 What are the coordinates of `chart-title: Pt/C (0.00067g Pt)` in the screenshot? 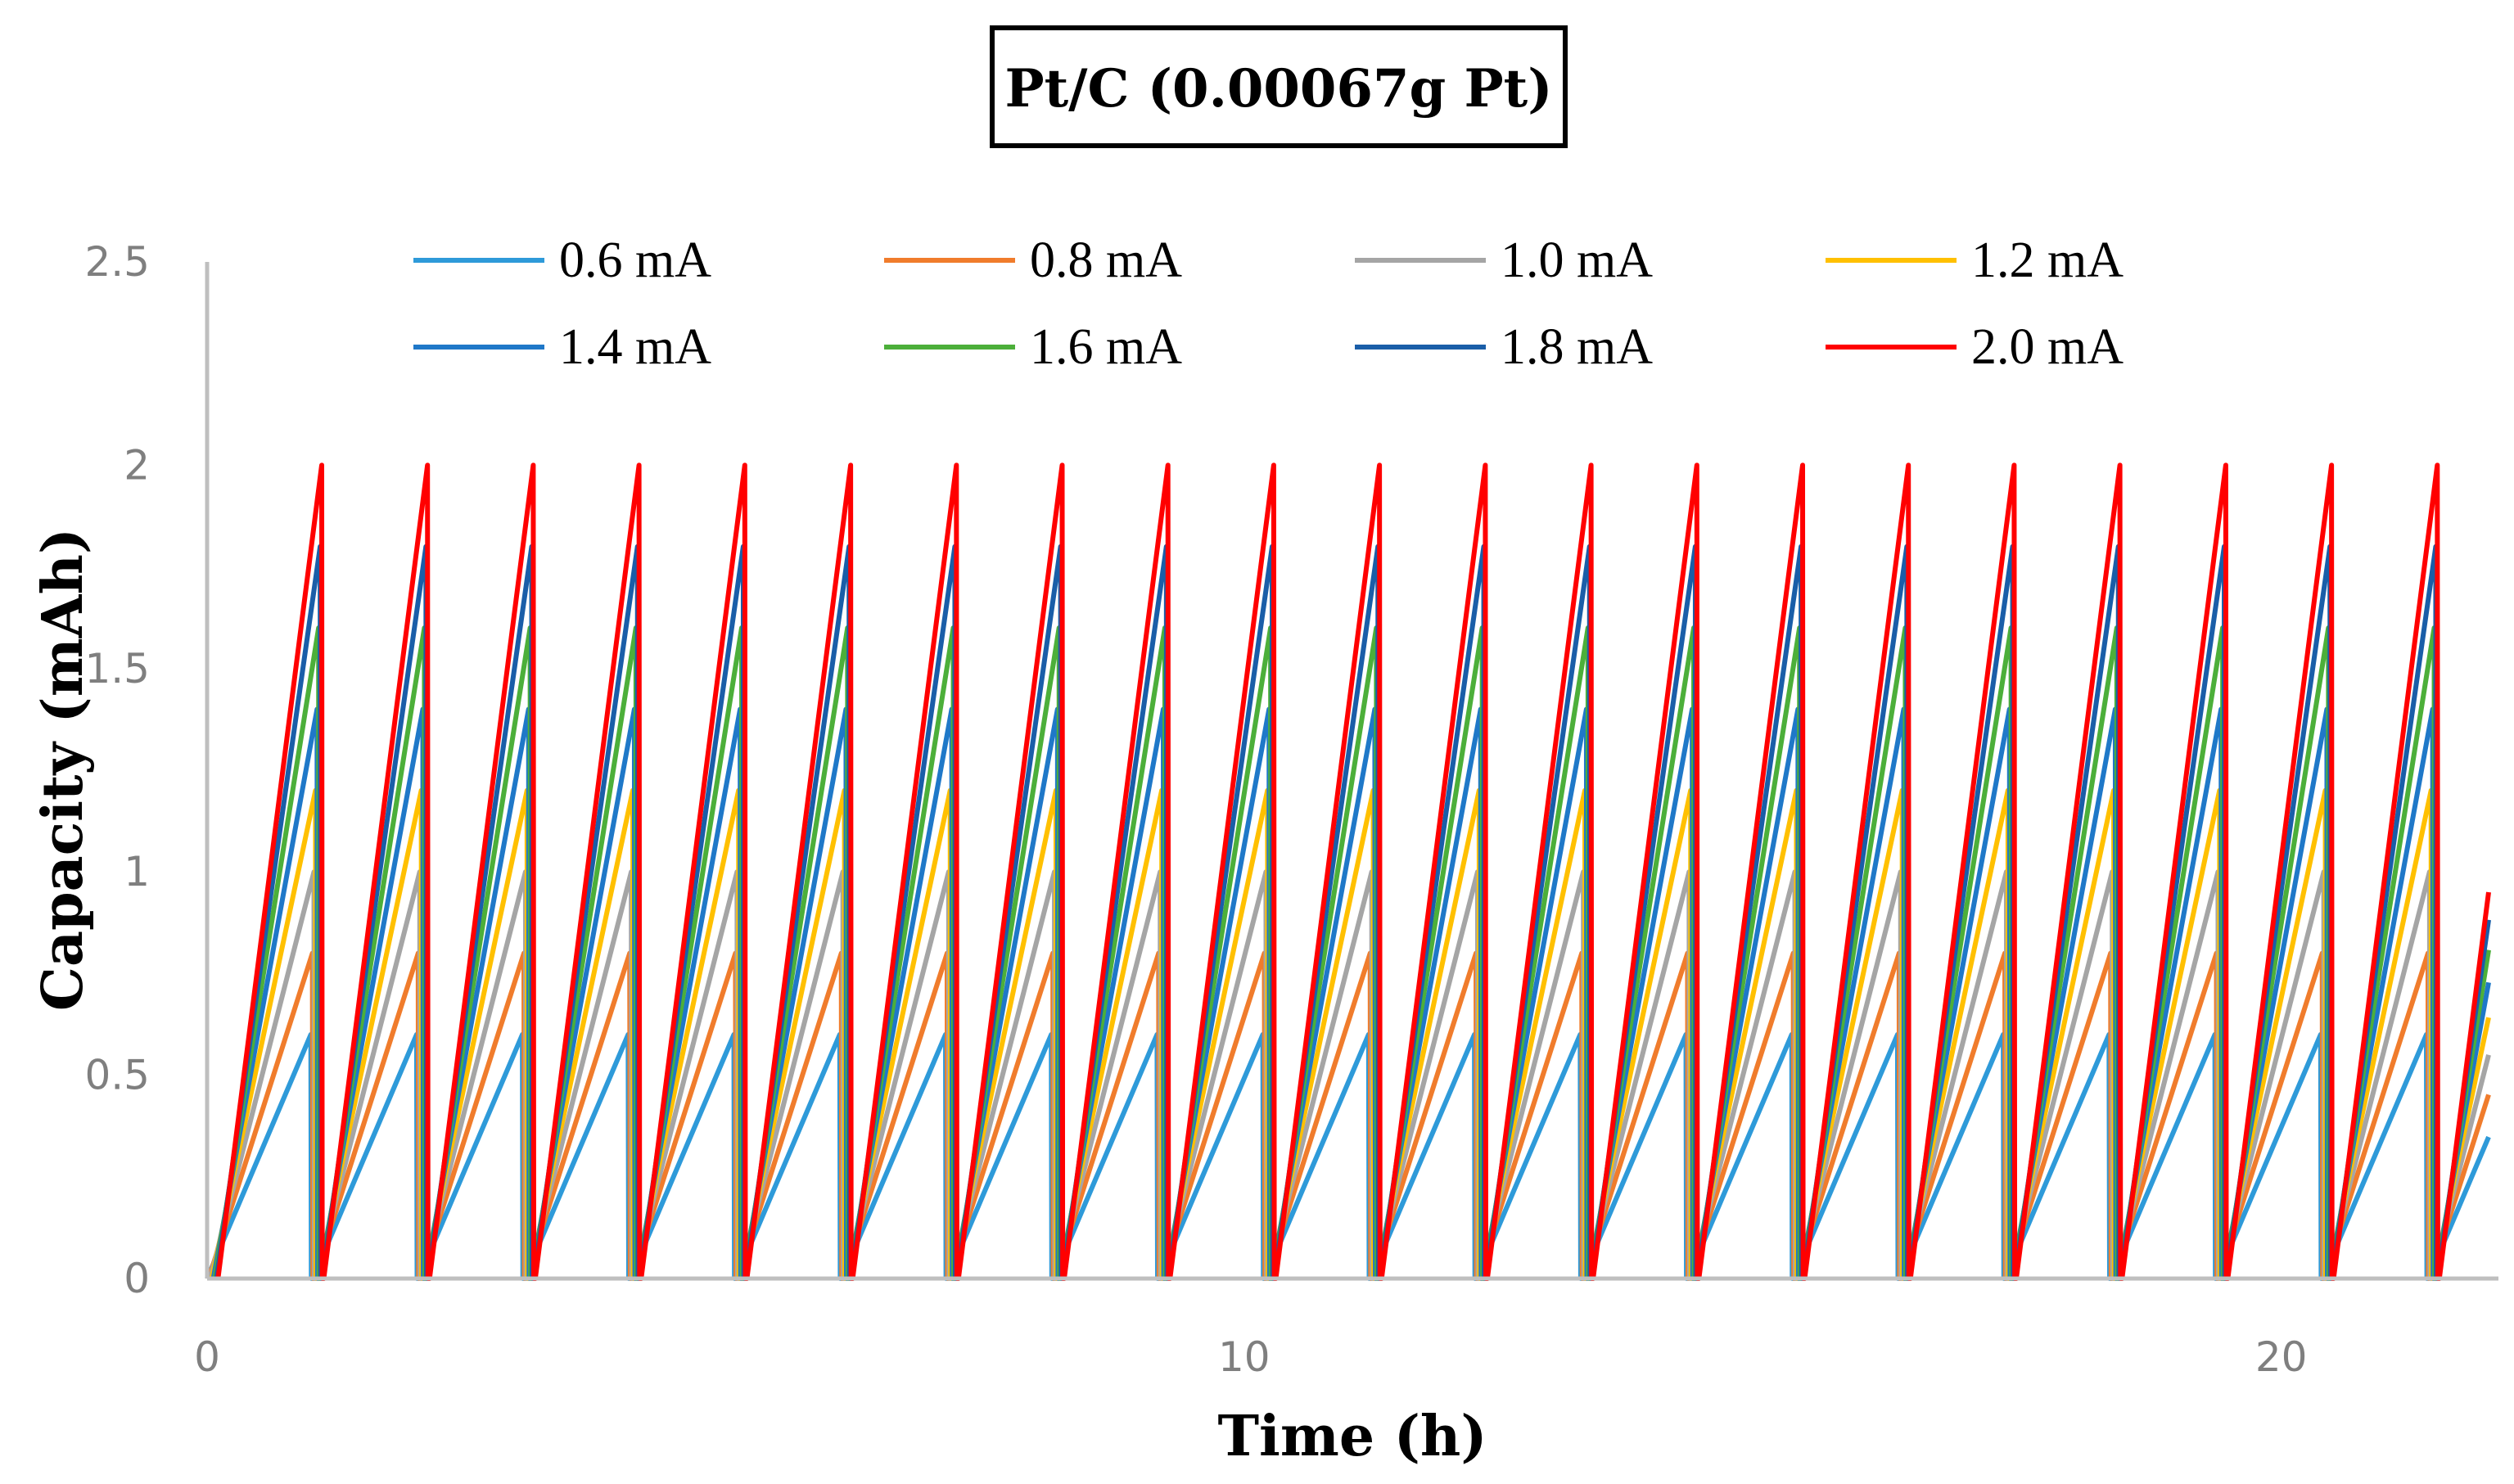 It's located at (1278, 89).